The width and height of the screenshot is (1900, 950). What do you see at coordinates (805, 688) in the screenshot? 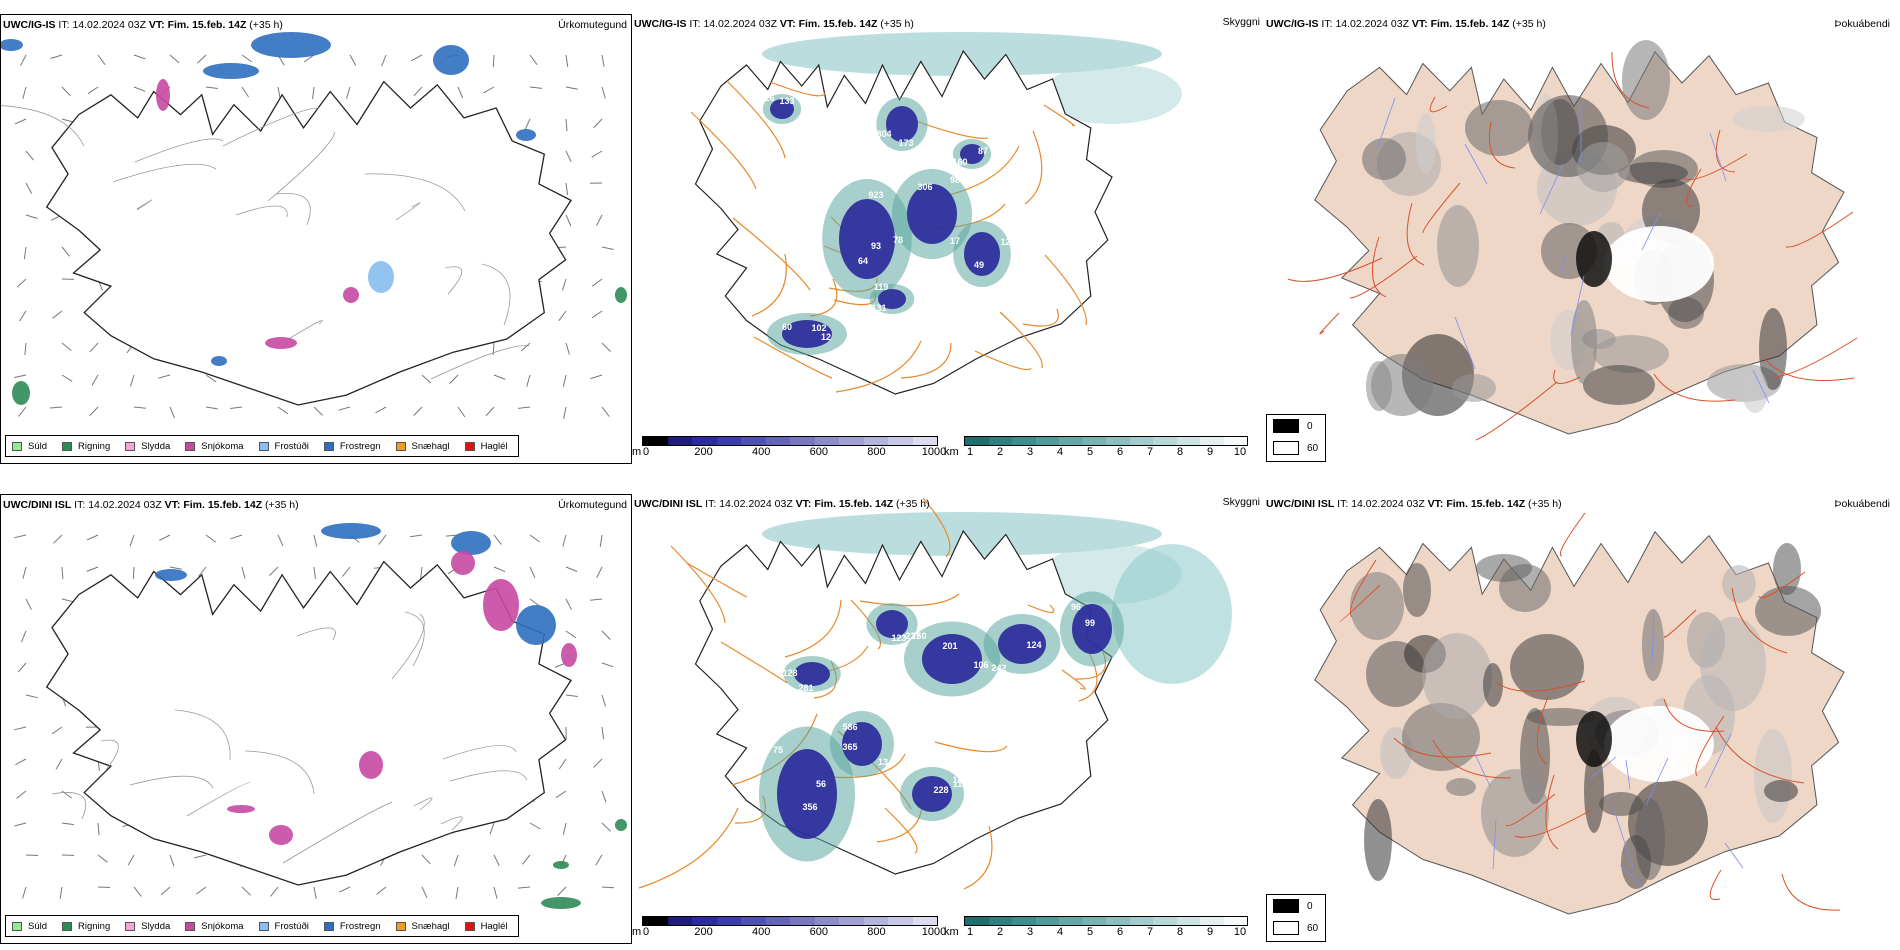
I see `cloud-base-label: 281` at bounding box center [805, 688].